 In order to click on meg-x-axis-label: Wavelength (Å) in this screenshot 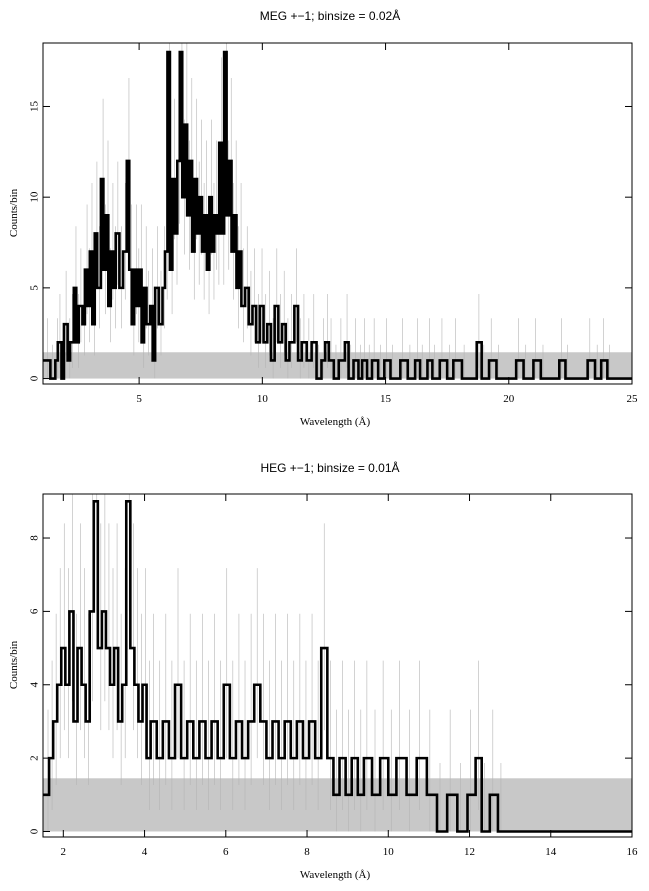, I will do `click(335, 422)`.